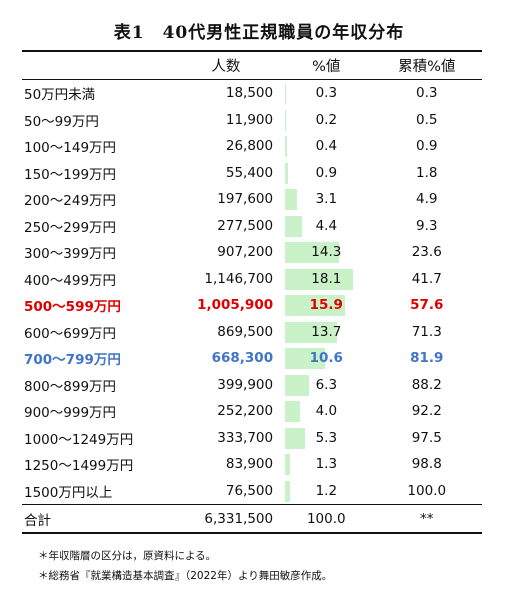 The image size is (518, 600). I want to click on percent-value: 4.0, so click(326, 411).